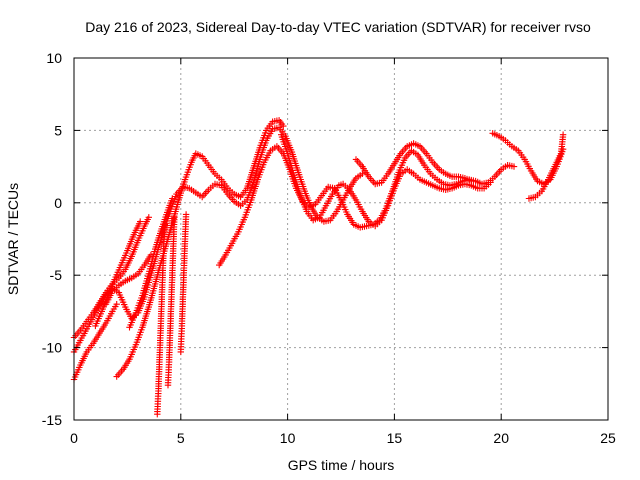 The width and height of the screenshot is (640, 480). Describe the element at coordinates (56, 275) in the screenshot. I see `y-tick-label: -5` at that location.